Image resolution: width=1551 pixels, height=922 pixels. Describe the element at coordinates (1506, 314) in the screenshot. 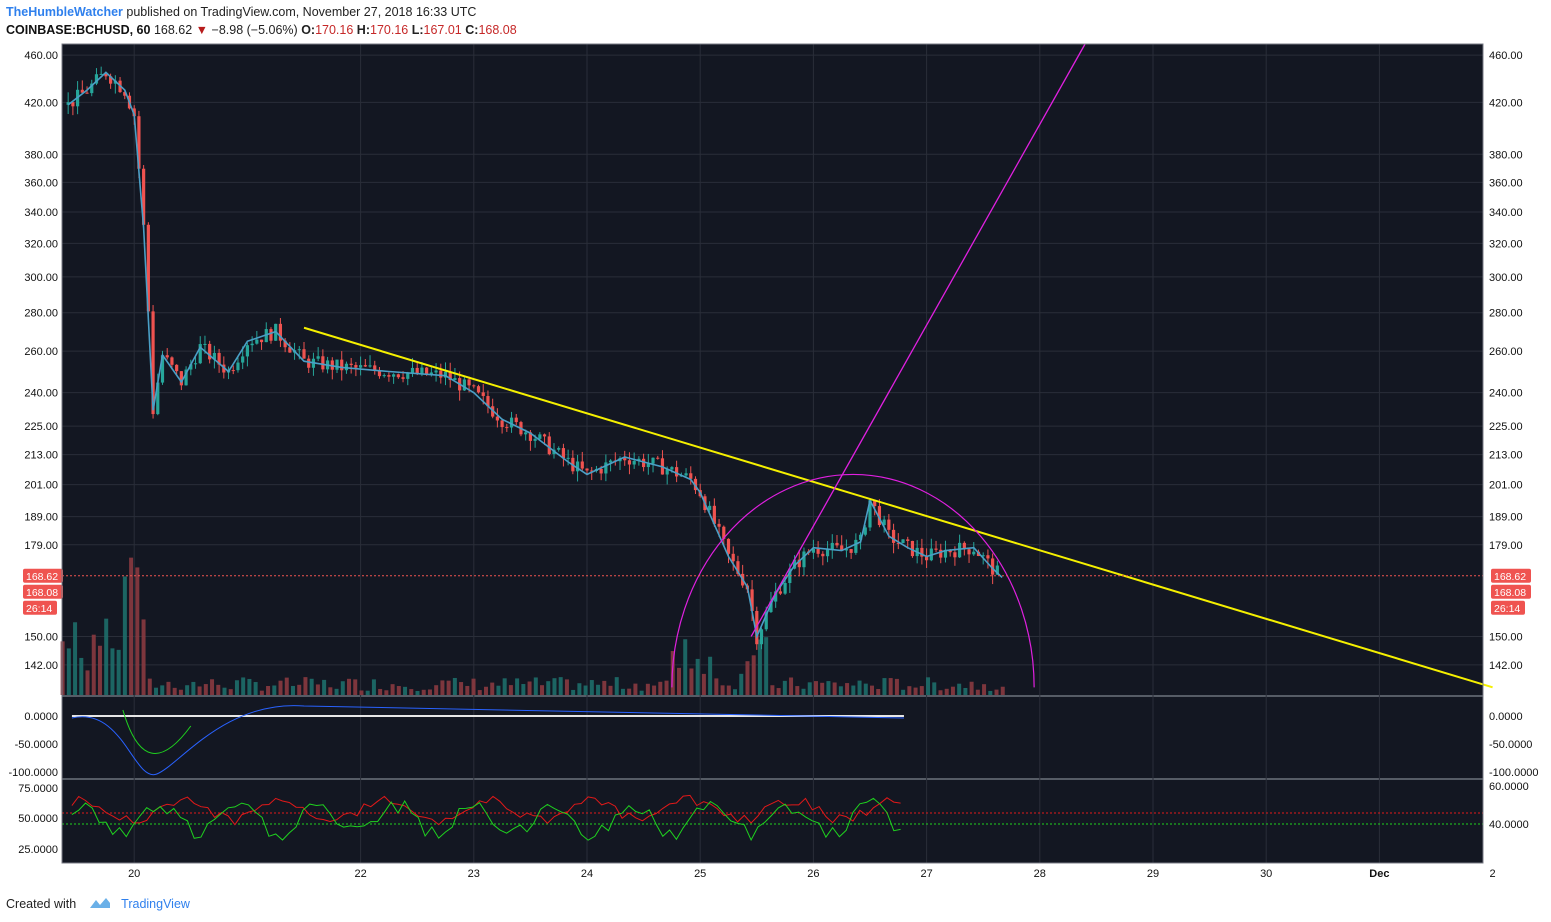

I see `y-tick-label-right: 280.00` at that location.